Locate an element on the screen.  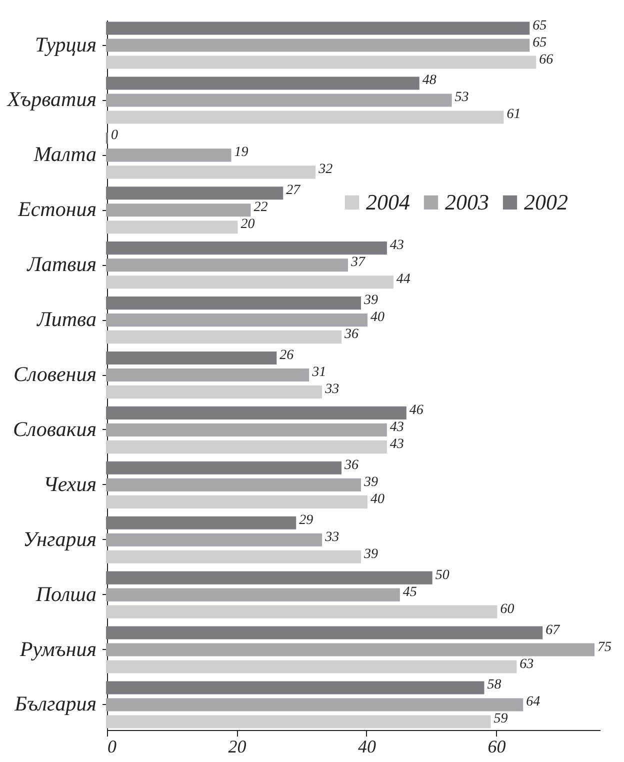
data-label: 50 is located at coordinates (442, 575).